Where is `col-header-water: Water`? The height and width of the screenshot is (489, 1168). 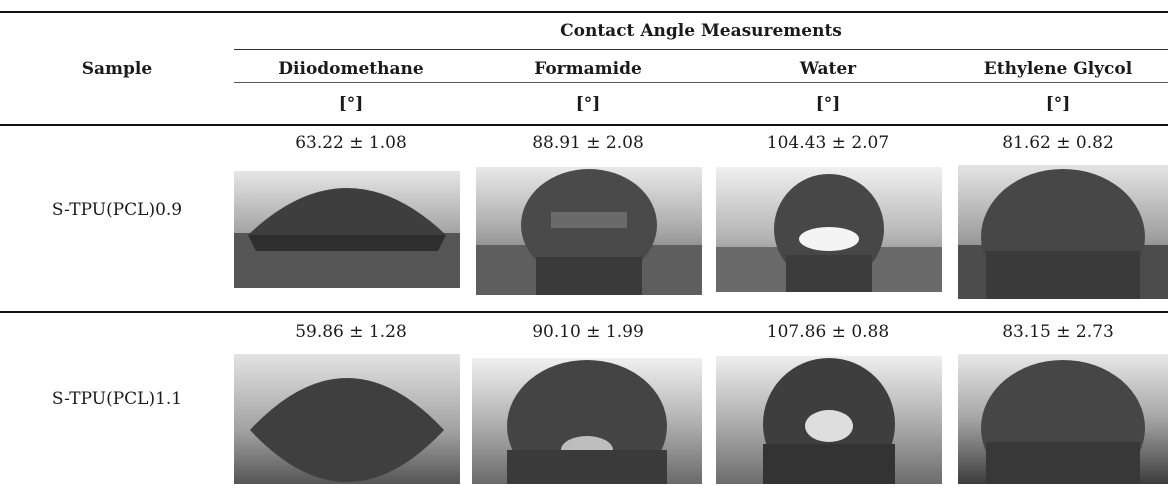
col-header-water: Water is located at coordinates (828, 69).